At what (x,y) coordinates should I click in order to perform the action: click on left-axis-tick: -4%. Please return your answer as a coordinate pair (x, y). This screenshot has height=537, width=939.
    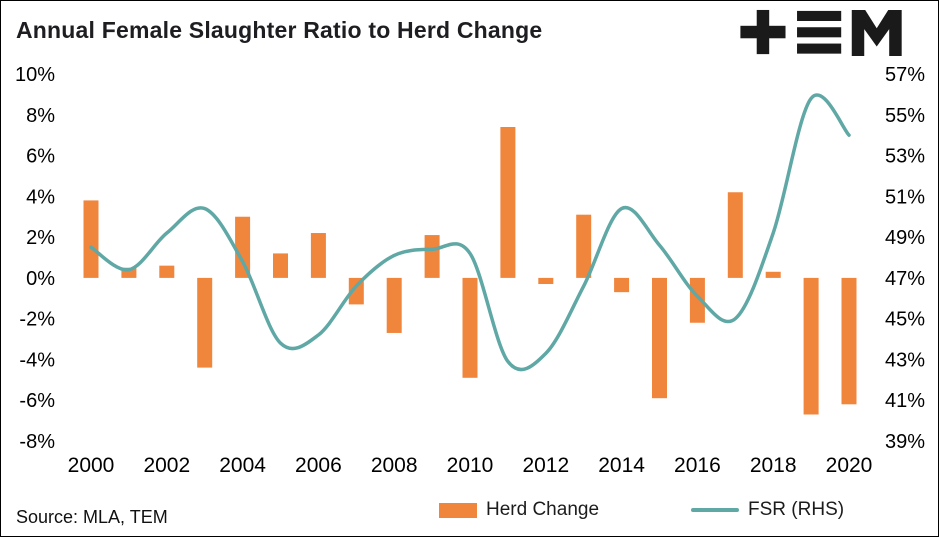
    Looking at the image, I should click on (37, 360).